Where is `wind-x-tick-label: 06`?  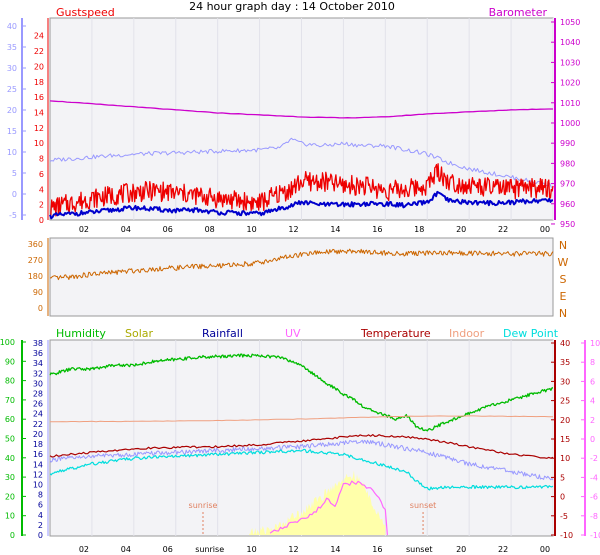 wind-x-tick-label: 06 is located at coordinates (168, 229).